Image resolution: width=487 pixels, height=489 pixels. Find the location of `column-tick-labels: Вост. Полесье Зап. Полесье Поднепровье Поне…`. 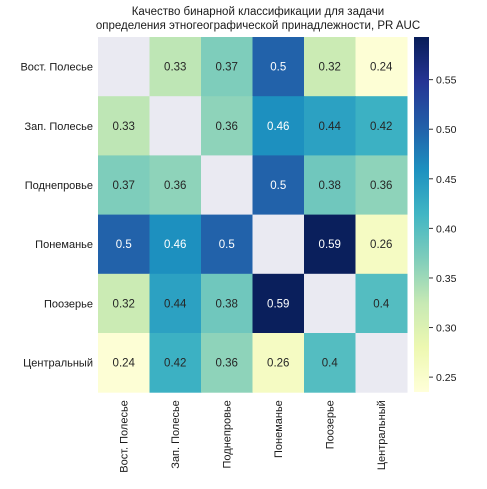

column-tick-labels: Вост. Полесье Зап. Полесье Поднепровье Поне… is located at coordinates (254, 436).